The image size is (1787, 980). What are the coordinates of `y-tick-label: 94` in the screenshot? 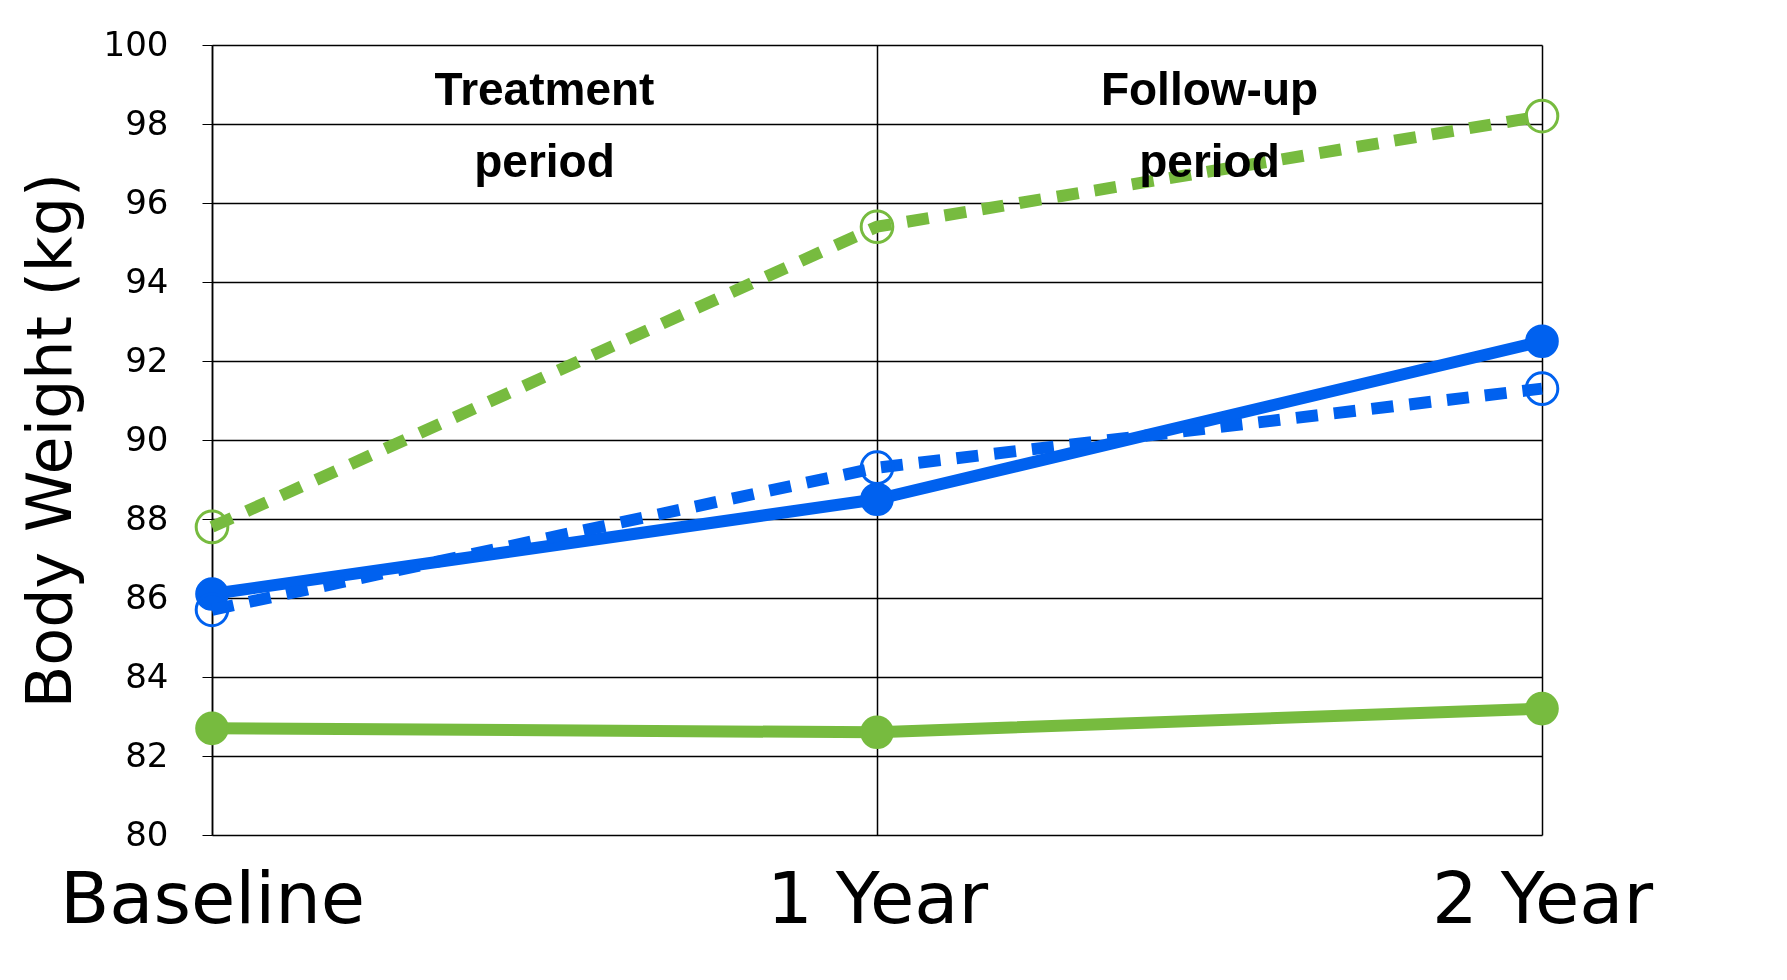 It's located at (147, 280).